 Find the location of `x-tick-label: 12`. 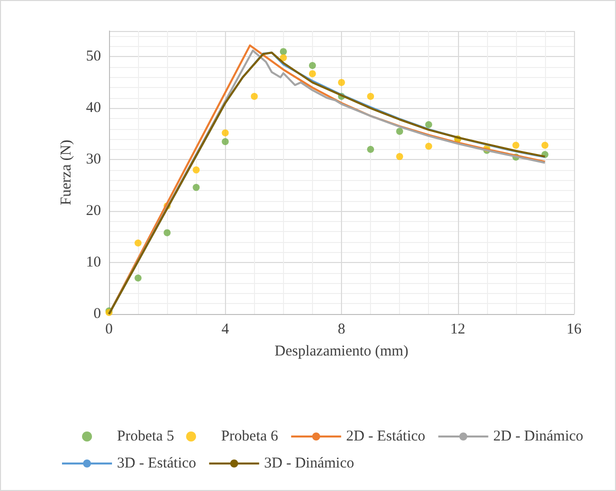

x-tick-label: 12 is located at coordinates (458, 330).